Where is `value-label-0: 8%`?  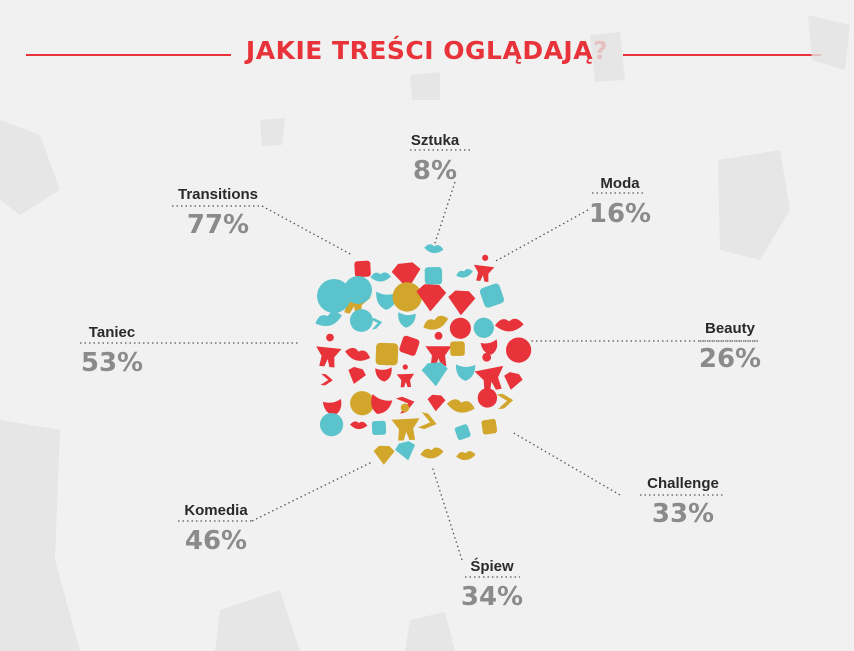 value-label-0: 8% is located at coordinates (435, 171).